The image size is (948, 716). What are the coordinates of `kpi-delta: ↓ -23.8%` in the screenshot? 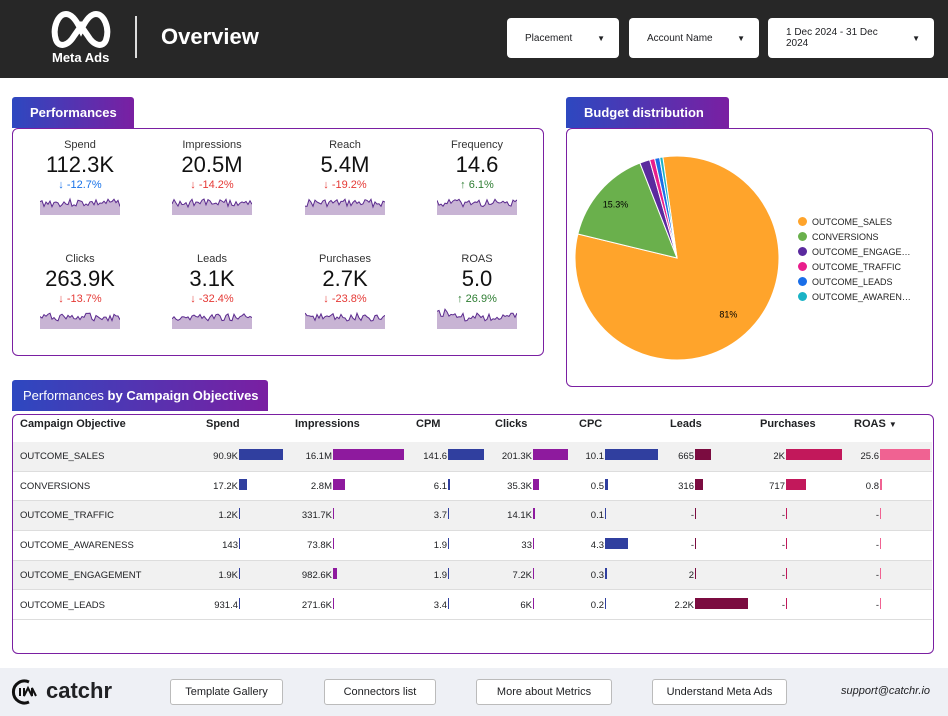 It's located at (345, 299).